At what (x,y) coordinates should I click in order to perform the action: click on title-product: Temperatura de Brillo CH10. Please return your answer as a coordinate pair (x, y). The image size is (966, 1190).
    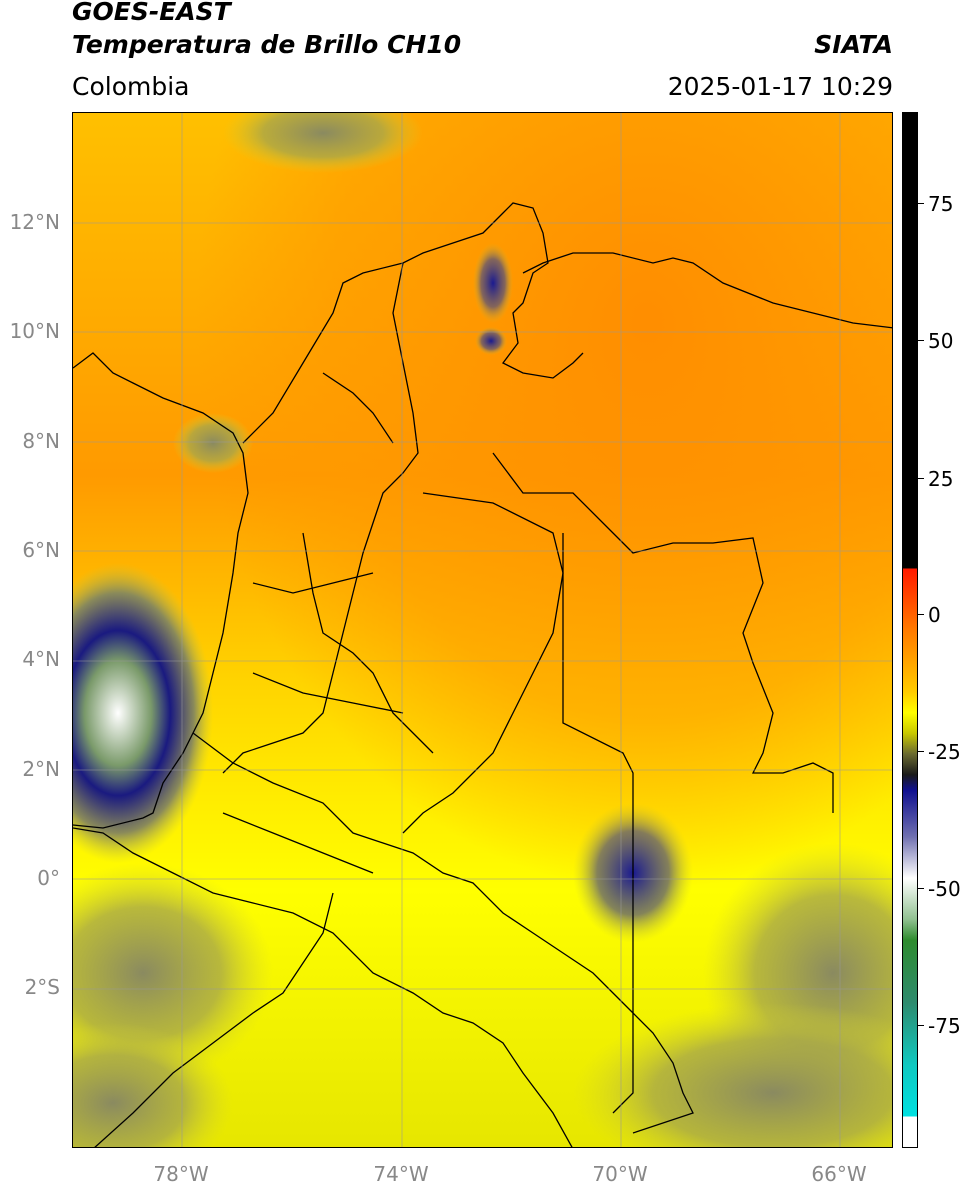
    Looking at the image, I should click on (267, 44).